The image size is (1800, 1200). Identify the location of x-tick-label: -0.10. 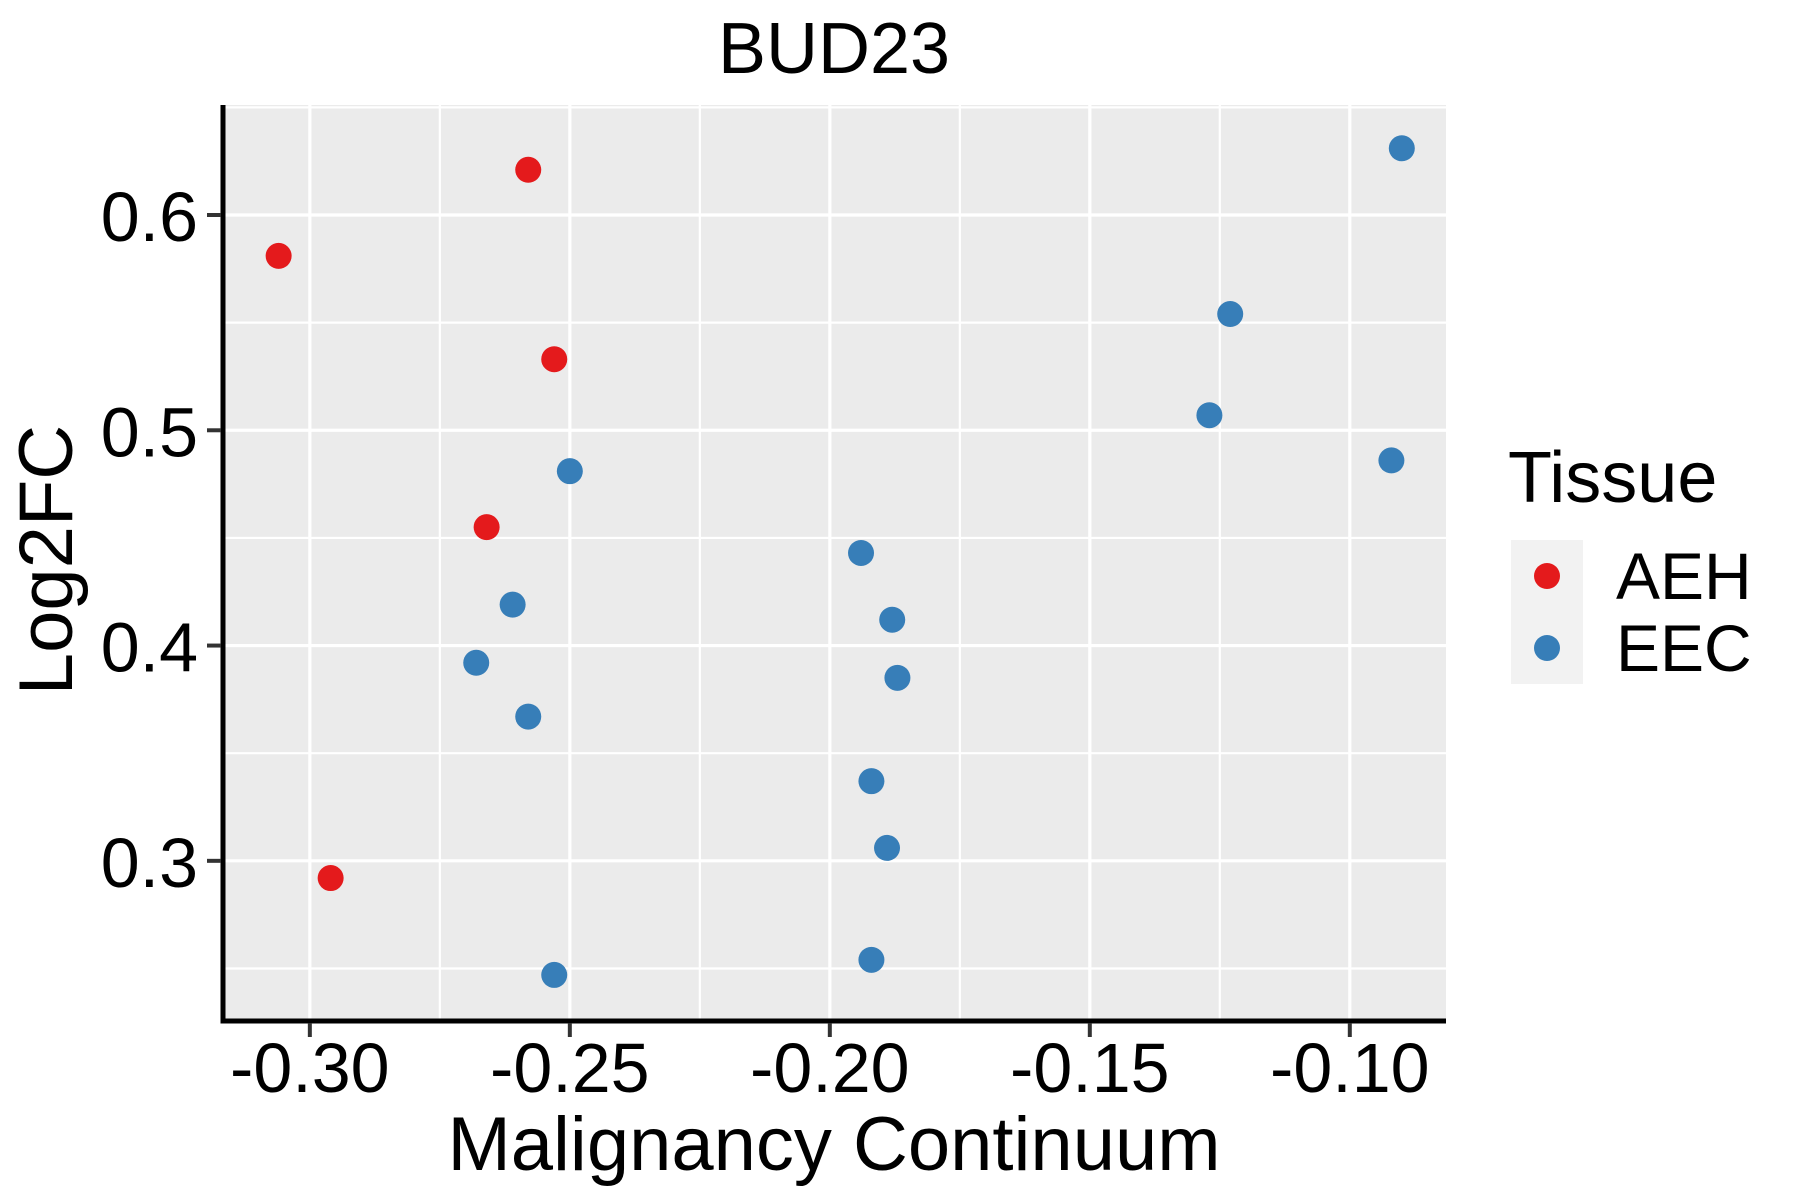
(1350, 1068).